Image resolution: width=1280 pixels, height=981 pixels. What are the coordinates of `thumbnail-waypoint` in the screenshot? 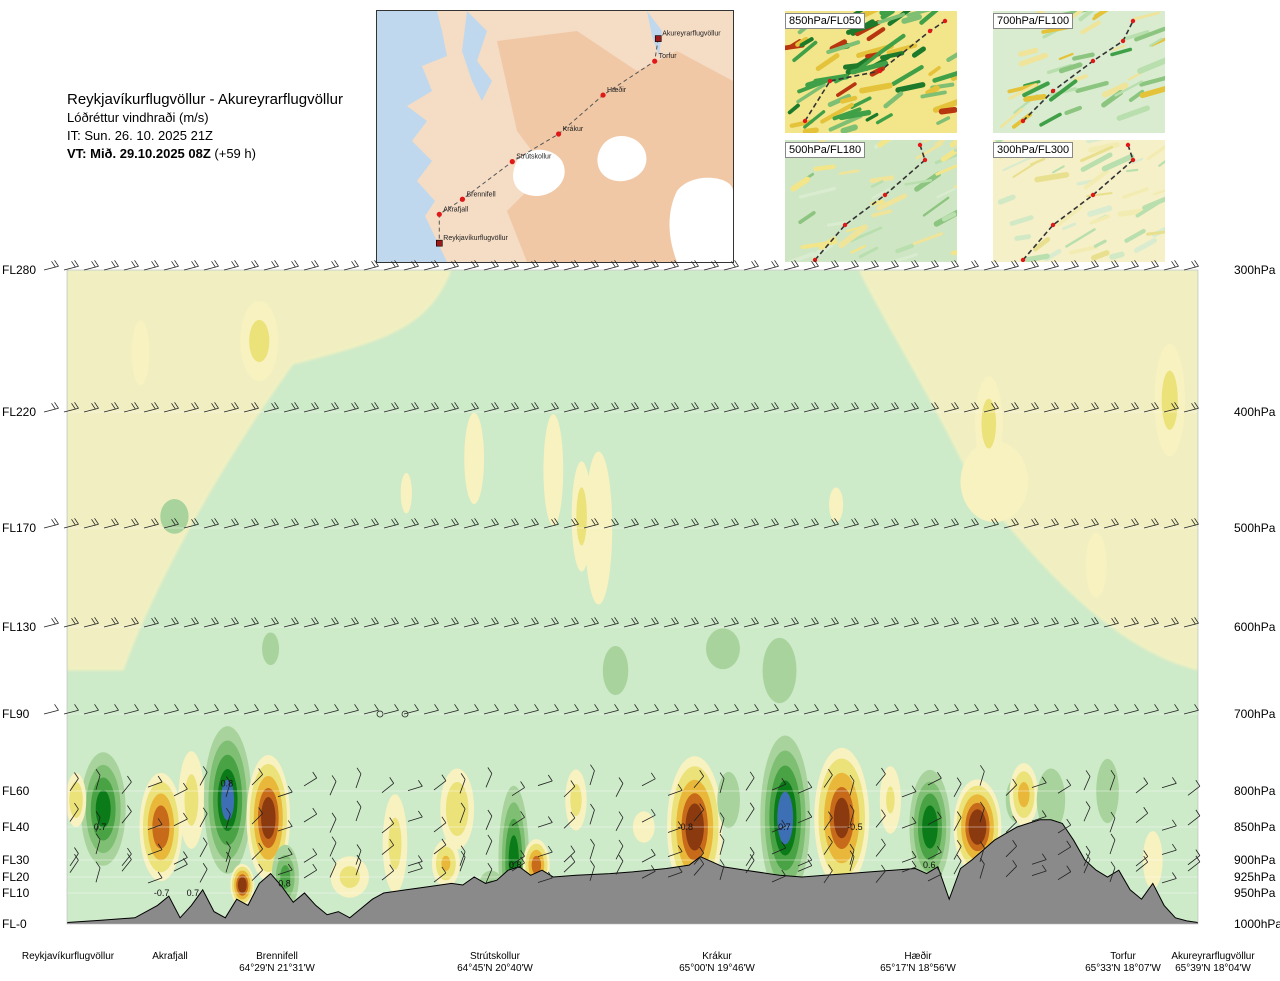 It's located at (1053, 91).